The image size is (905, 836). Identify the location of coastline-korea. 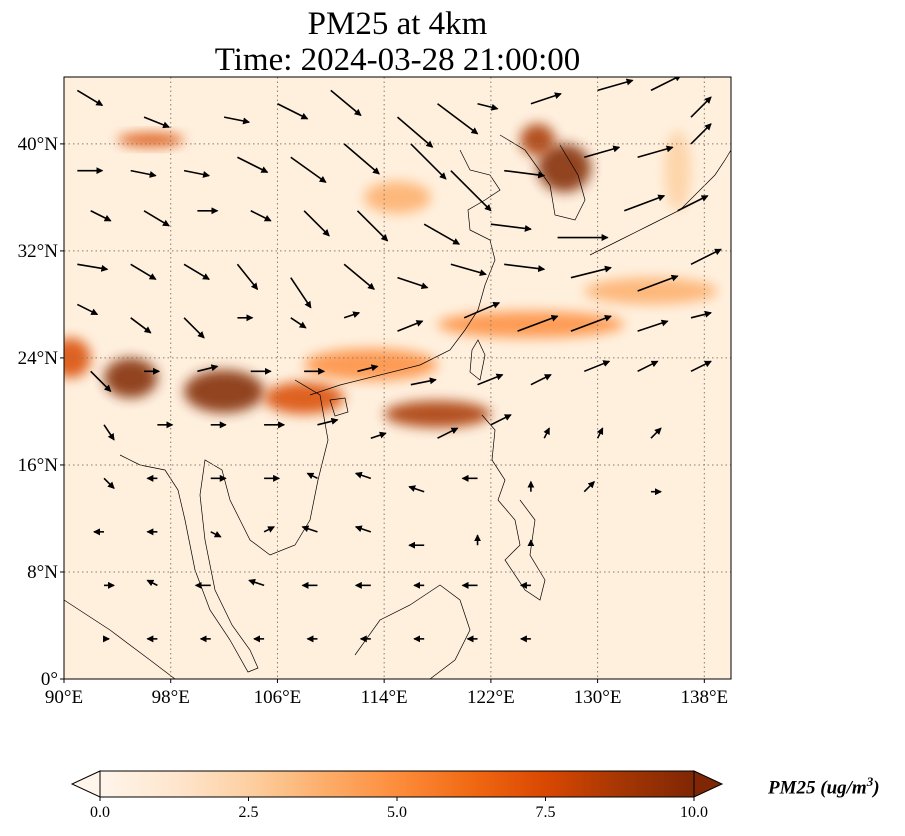
(542, 177).